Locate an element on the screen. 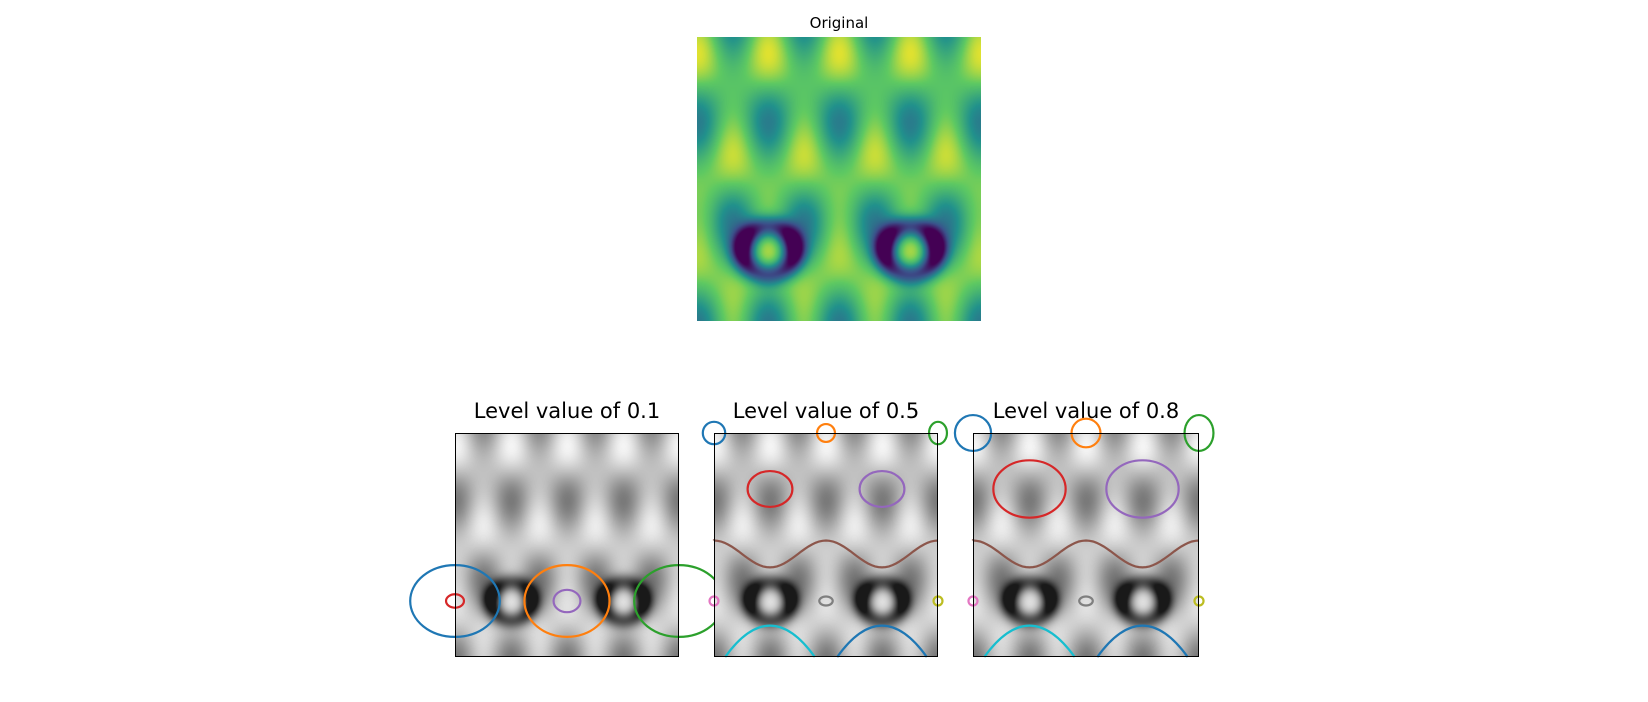 This screenshot has width=1648, height=702. original-title: Original is located at coordinates (839, 23).